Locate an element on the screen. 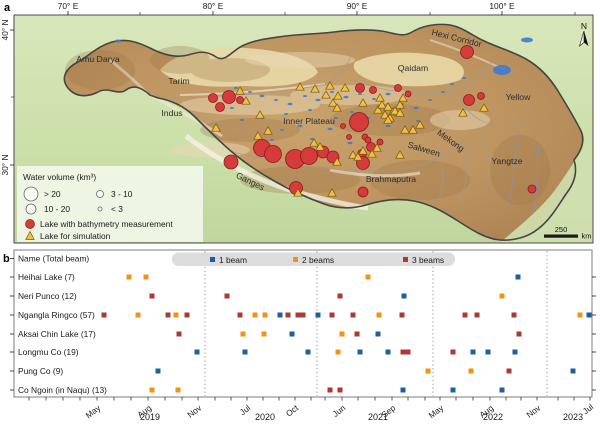 This screenshot has width=600, height=433. lake-row-label: Neri Punco (12) is located at coordinates (47, 296).